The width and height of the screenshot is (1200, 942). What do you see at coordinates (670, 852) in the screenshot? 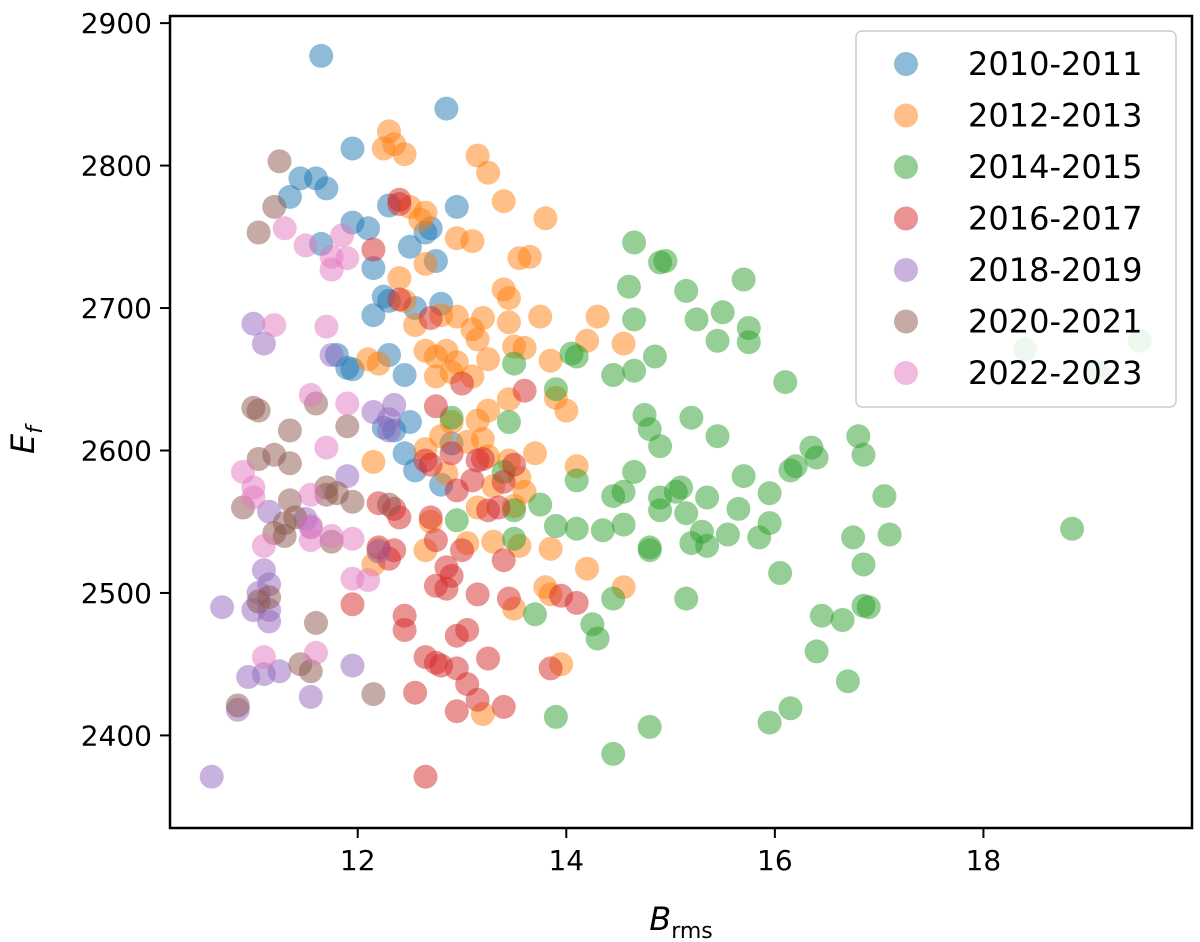
I see `x-axis: 12 14 16 18` at bounding box center [670, 852].